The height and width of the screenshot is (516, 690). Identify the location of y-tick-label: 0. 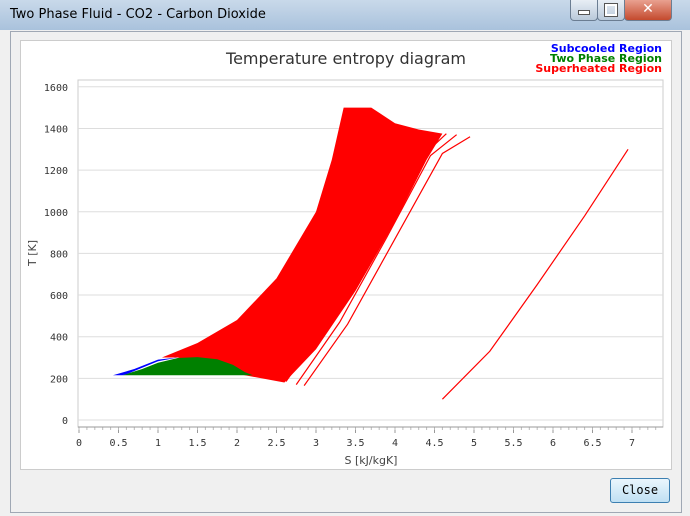
(65, 421).